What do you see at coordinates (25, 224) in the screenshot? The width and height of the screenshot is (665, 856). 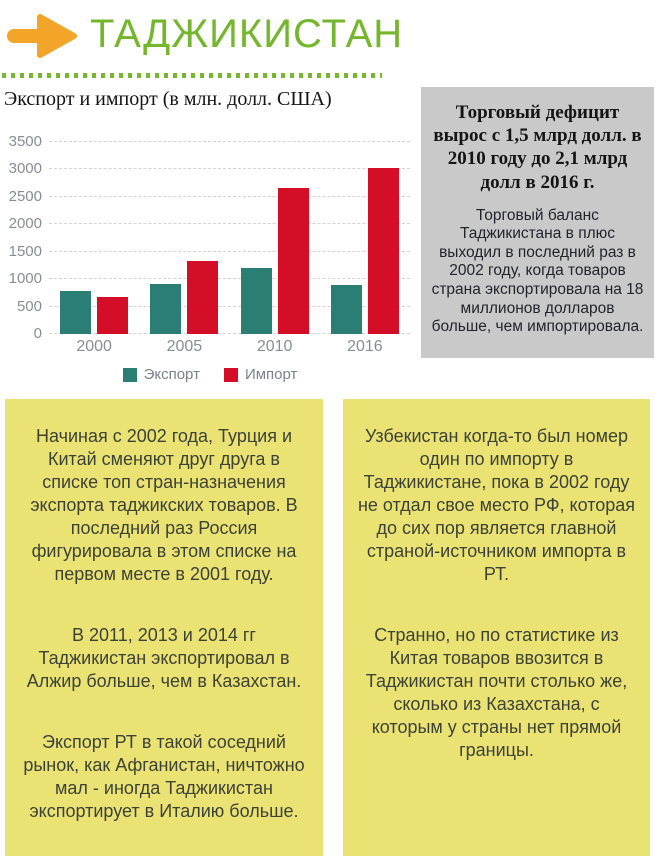 I see `y-tick-label: 2000` at bounding box center [25, 224].